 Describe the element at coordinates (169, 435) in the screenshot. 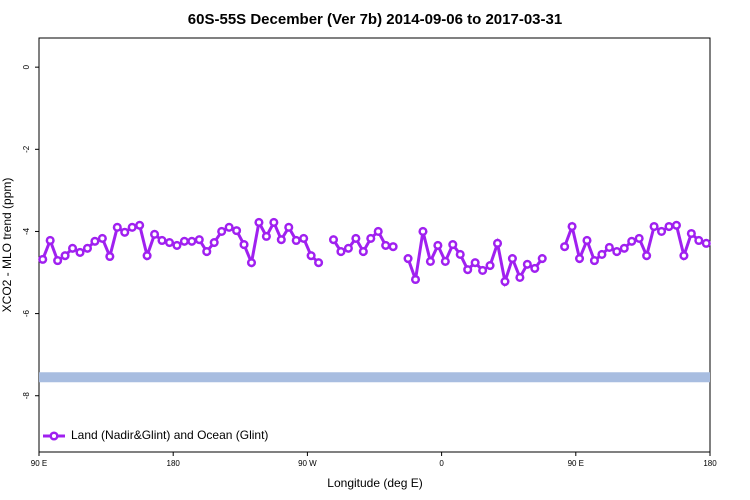

I see `legend-label: Land (Nadir&Glint) and Ocean (Glint)` at that location.